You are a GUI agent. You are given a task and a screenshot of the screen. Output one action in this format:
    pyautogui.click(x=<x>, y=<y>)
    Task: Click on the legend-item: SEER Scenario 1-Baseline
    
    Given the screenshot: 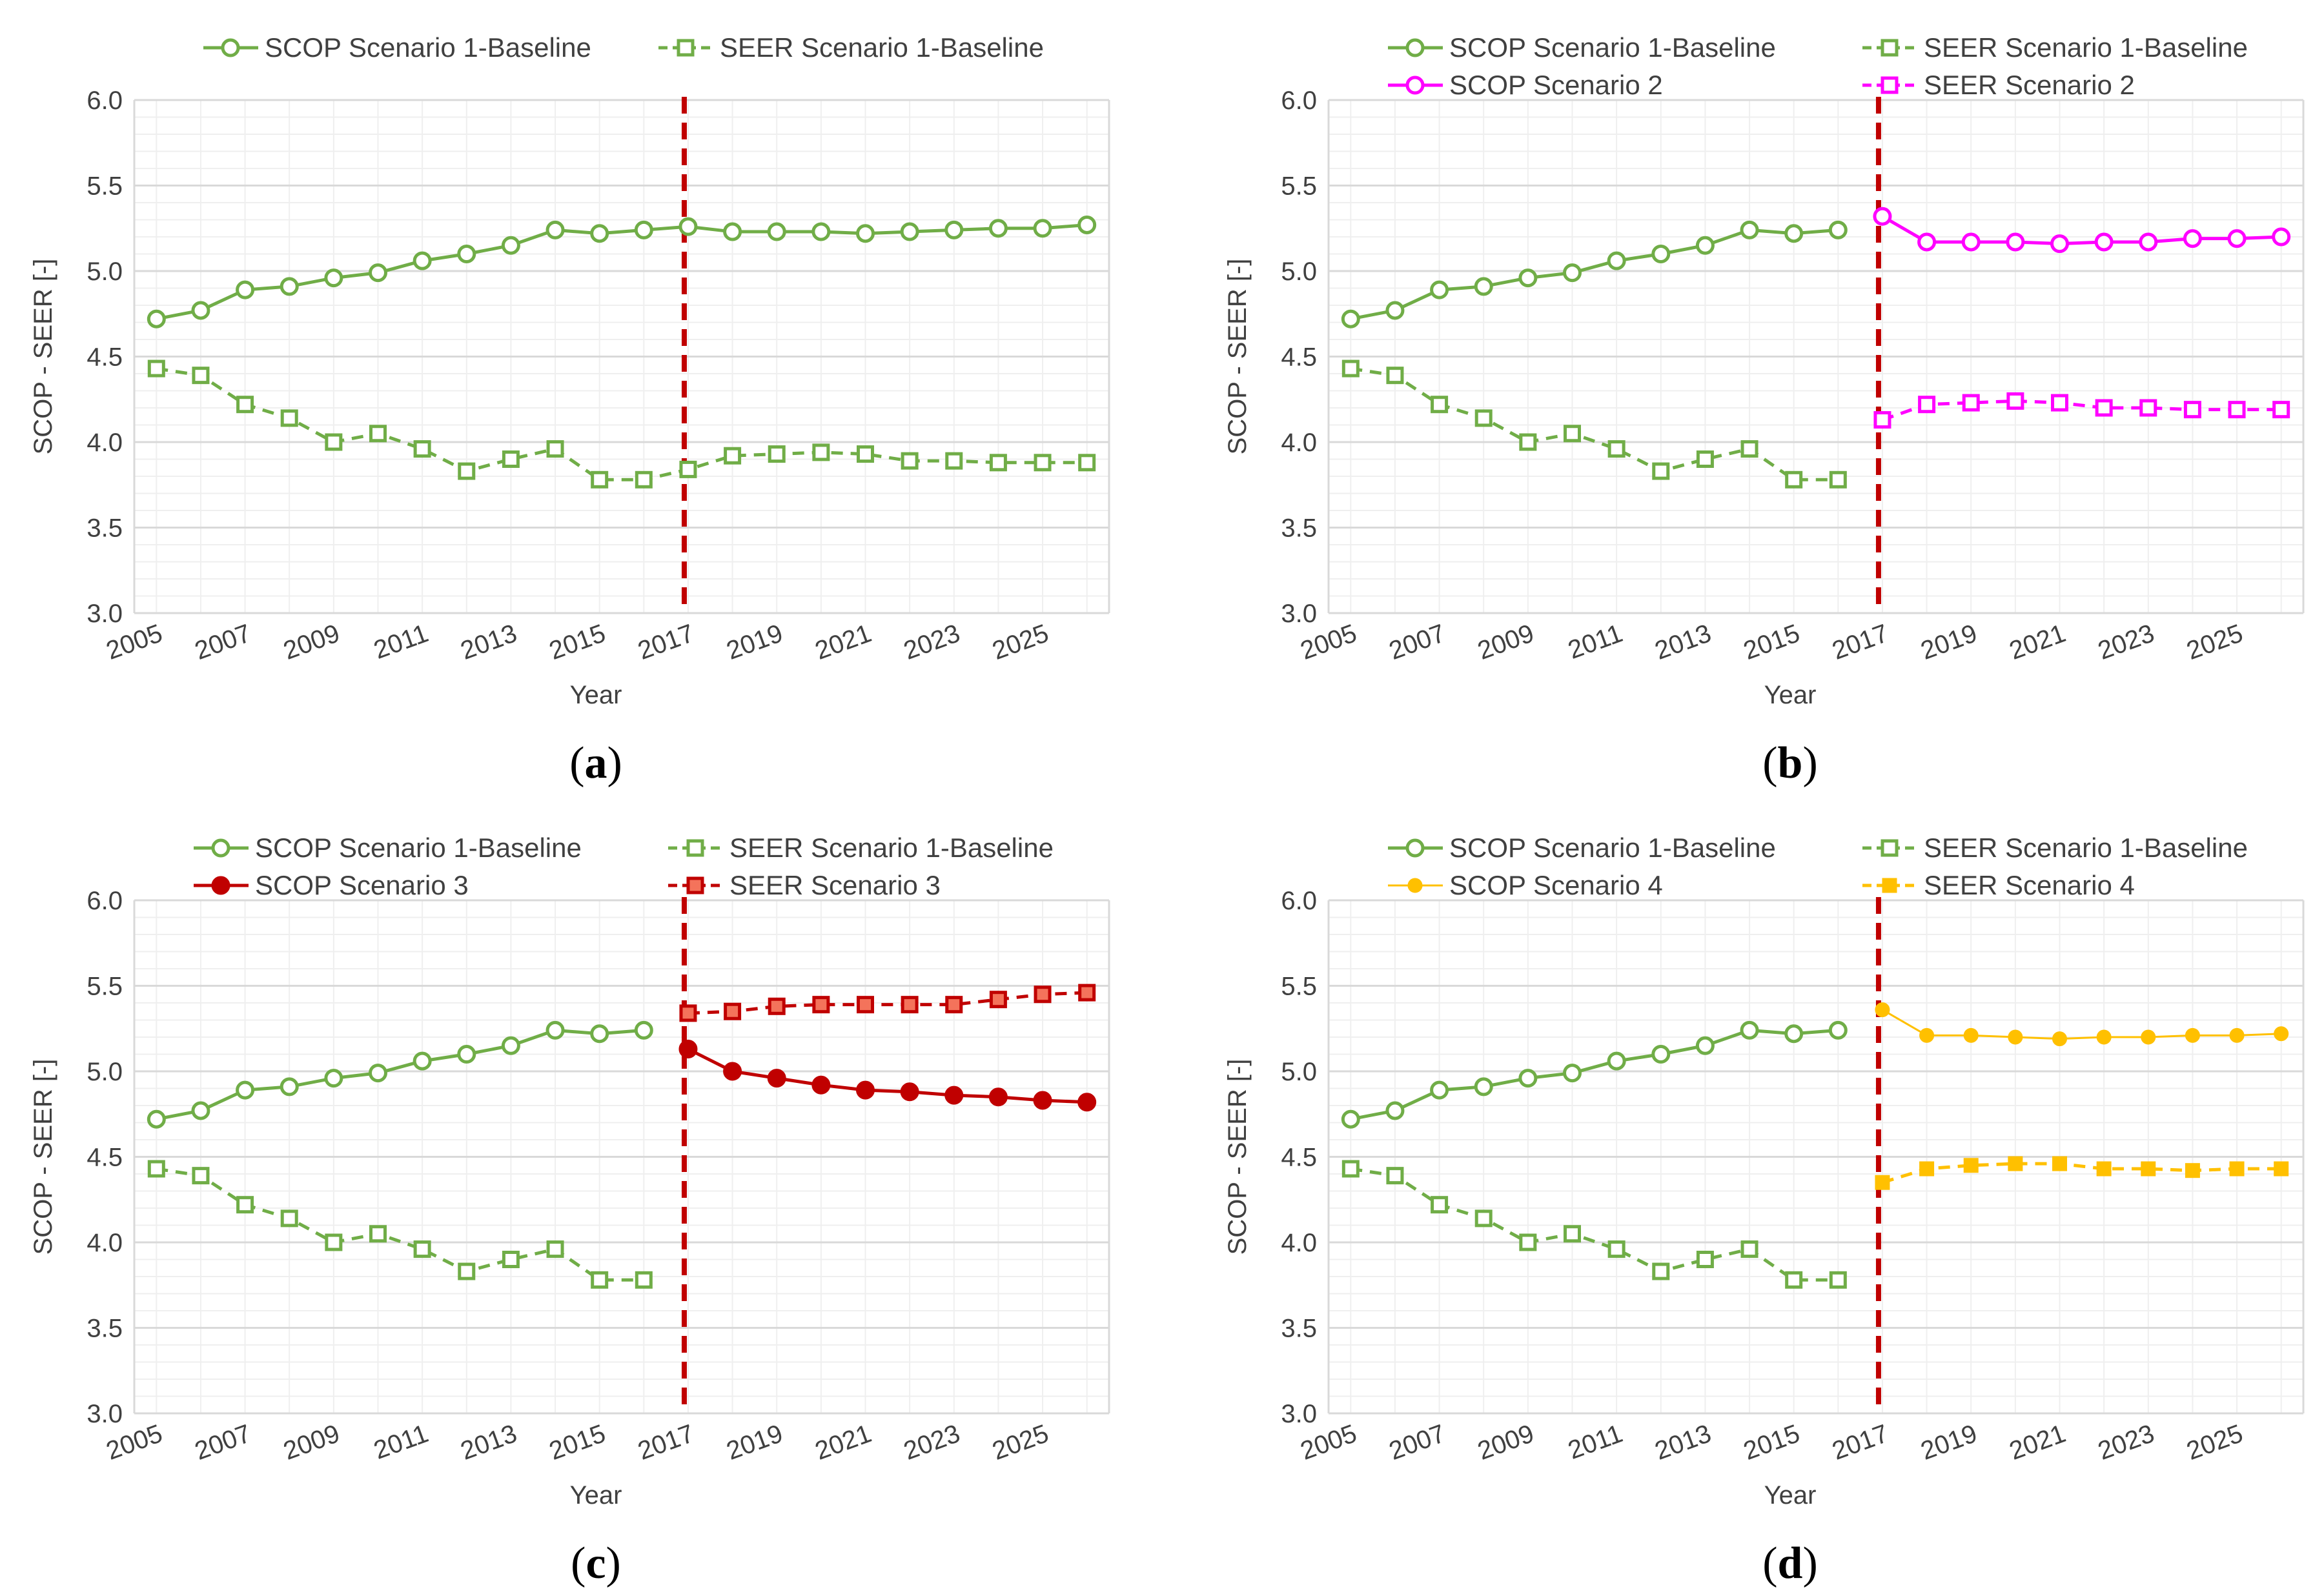 What is the action you would take?
    pyautogui.click(x=851, y=48)
    